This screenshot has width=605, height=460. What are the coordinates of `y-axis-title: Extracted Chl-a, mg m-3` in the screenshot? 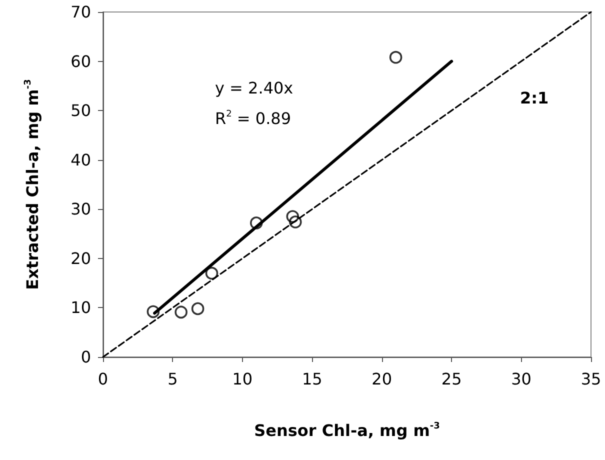 It's located at (32, 184).